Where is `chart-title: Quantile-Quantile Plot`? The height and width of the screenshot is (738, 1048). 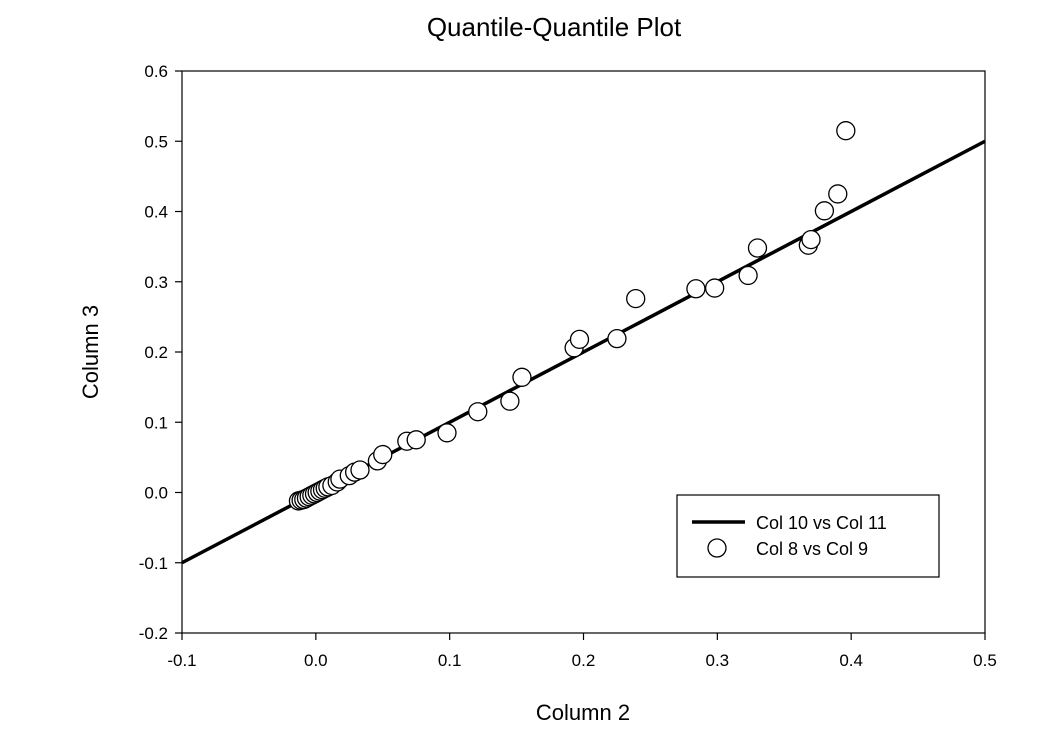
chart-title: Quantile-Quantile Plot is located at coordinates (554, 27).